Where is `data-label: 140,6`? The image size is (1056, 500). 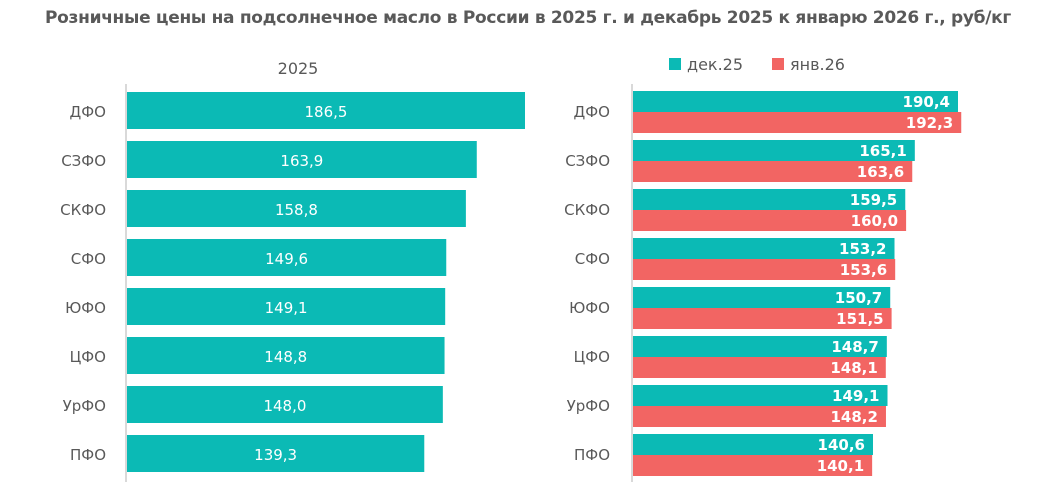 data-label: 140,6 is located at coordinates (841, 445).